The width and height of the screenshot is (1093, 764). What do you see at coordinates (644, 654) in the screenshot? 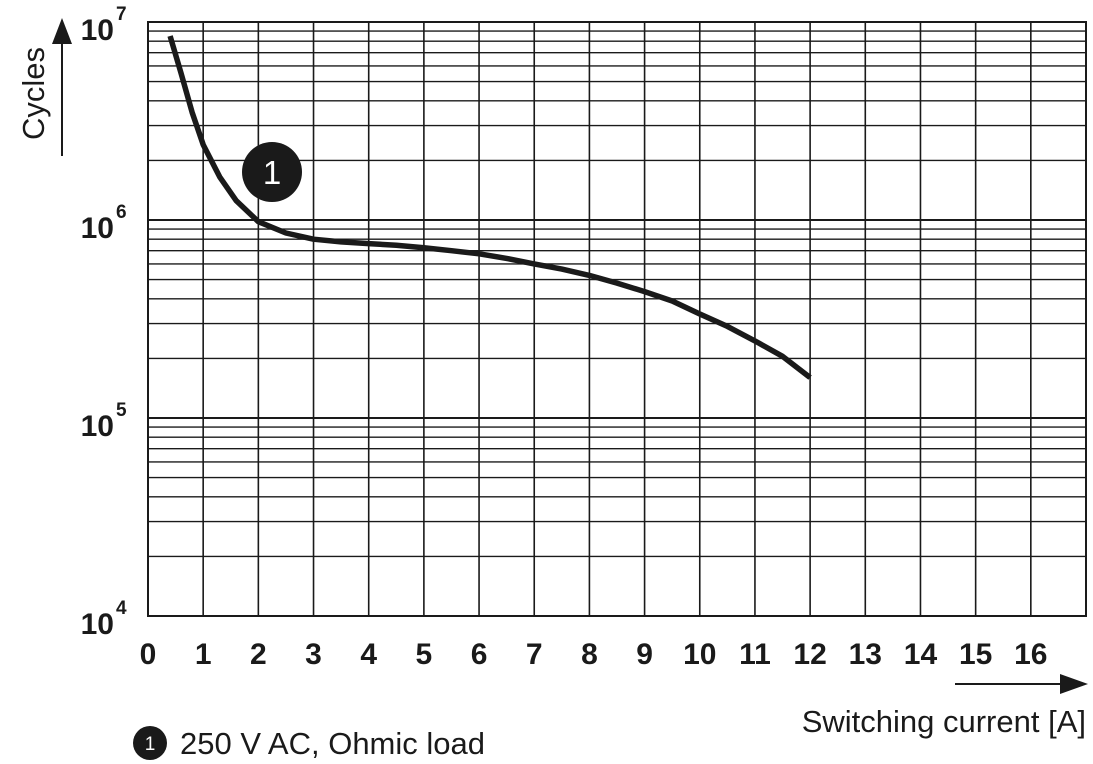
I see `x-tick-label: 9` at bounding box center [644, 654].